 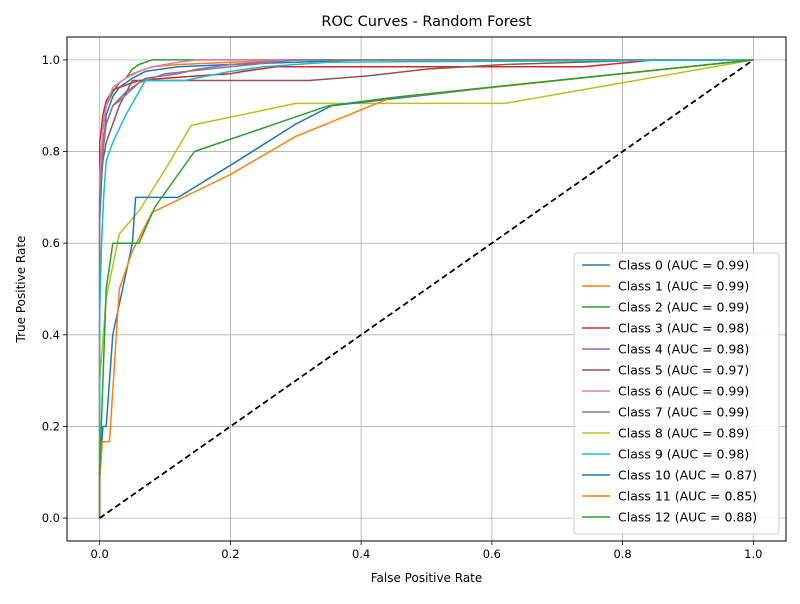 I want to click on legend-label: Class 12 (AUC = 0.88), so click(x=687, y=517).